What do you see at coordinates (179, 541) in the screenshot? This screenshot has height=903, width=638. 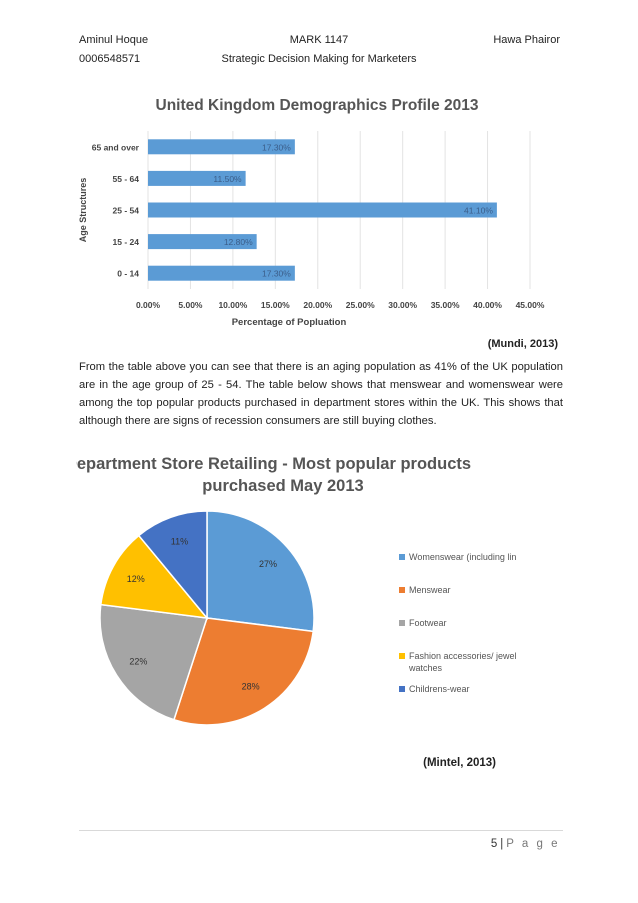 I see `pie-value-label: 11%` at bounding box center [179, 541].